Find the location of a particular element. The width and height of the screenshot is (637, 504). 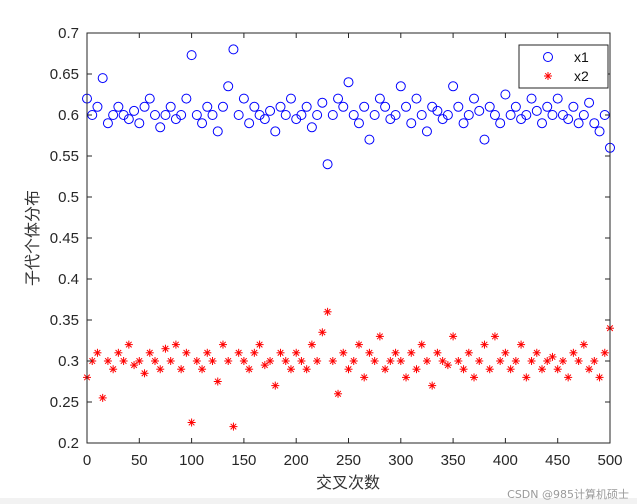

x-tick-label: 500 is located at coordinates (609, 460).